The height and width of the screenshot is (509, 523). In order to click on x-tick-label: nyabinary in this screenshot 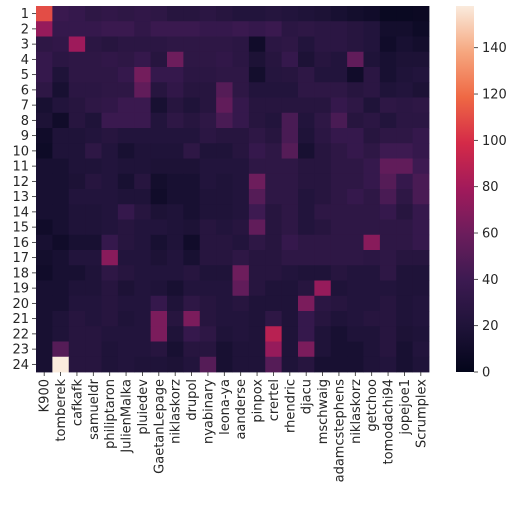, I will do `click(208, 411)`.